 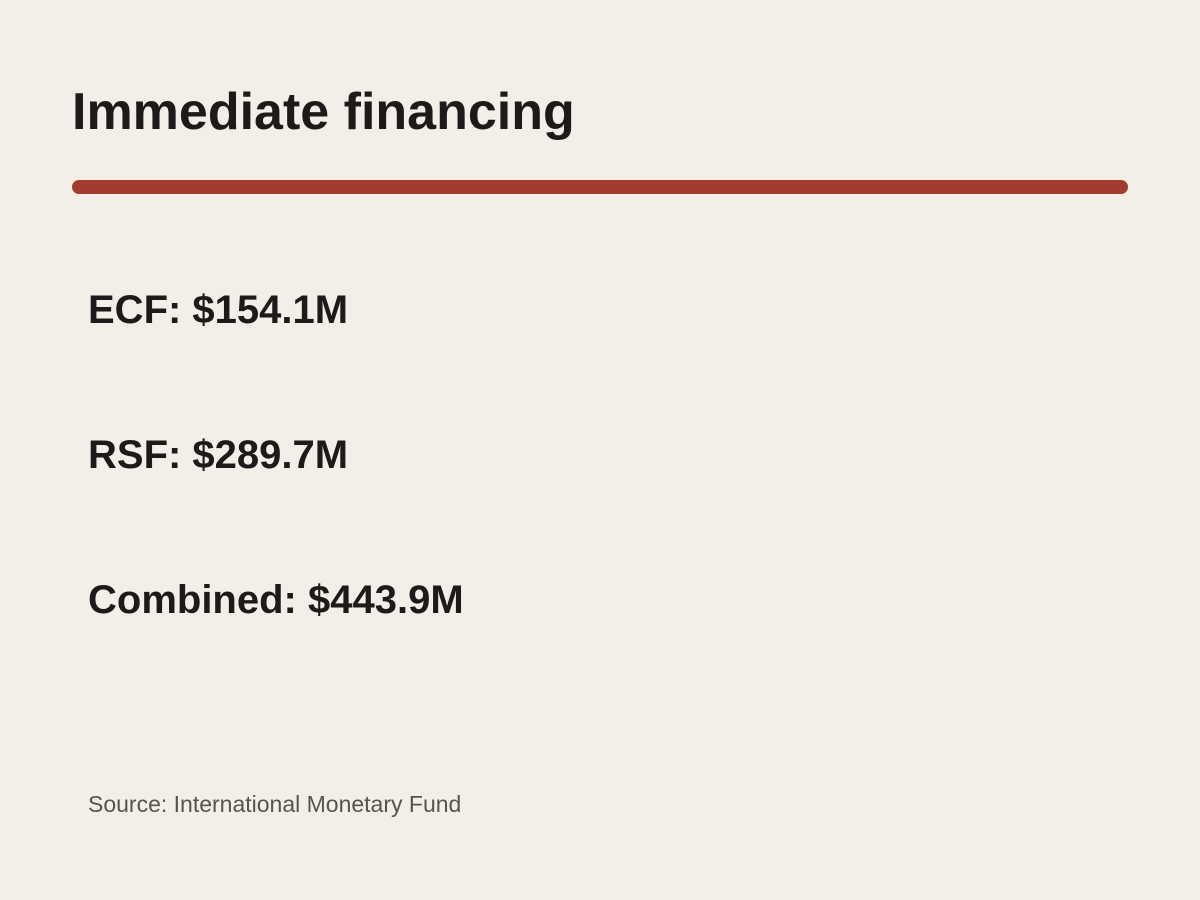 What do you see at coordinates (323, 112) in the screenshot?
I see `title: Immediate financing` at bounding box center [323, 112].